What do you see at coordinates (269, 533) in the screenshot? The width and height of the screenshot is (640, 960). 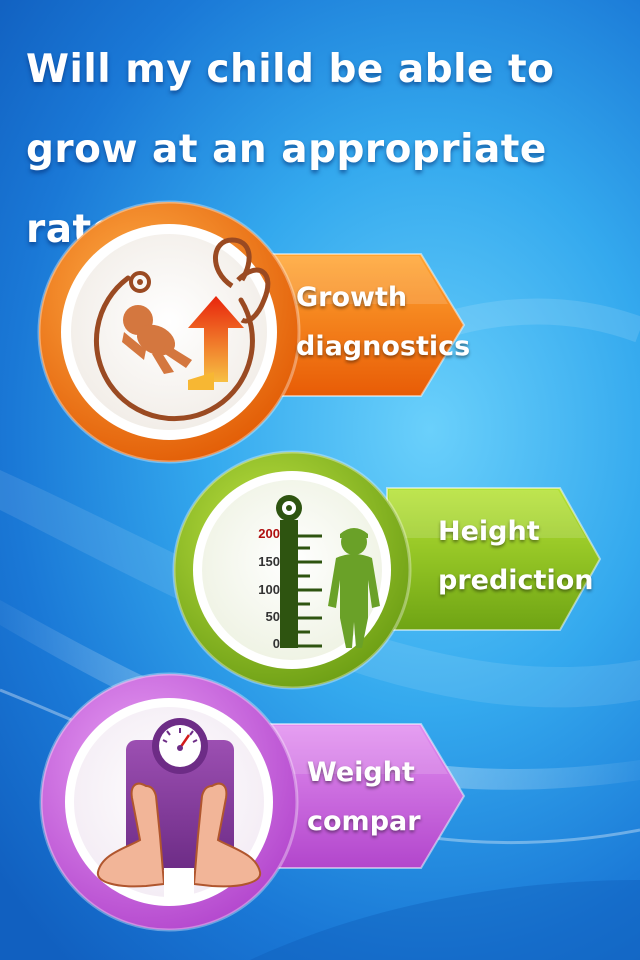 I see `ruler-tick-200: 200` at bounding box center [269, 533].